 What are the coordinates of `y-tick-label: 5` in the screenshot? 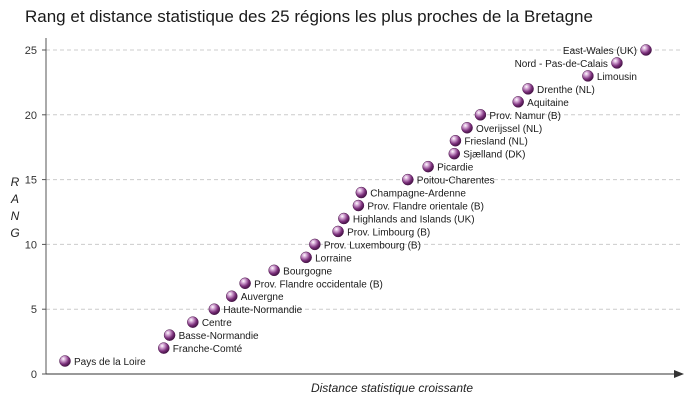 It's located at (34, 310).